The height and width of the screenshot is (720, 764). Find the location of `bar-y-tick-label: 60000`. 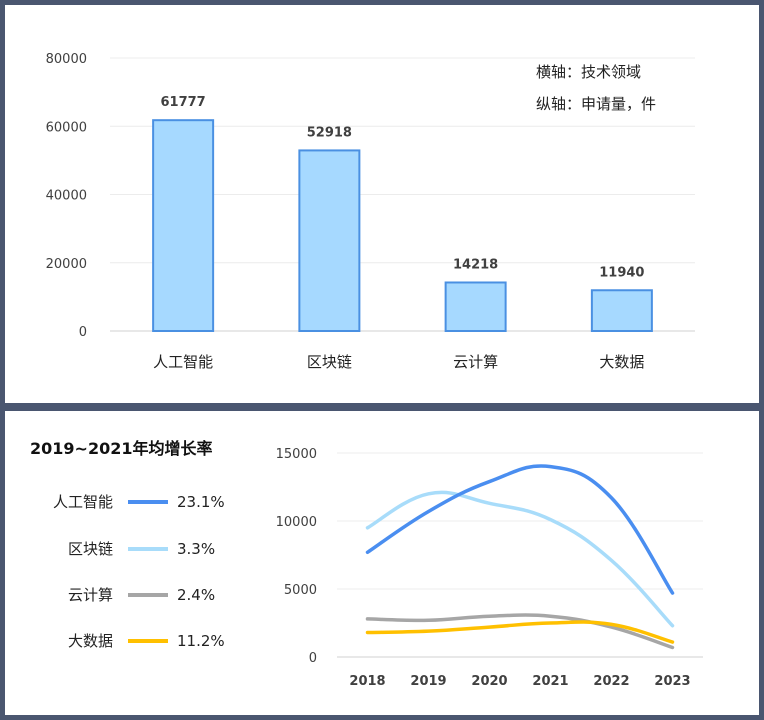

bar-y-tick-label: 60000 is located at coordinates (66, 127).